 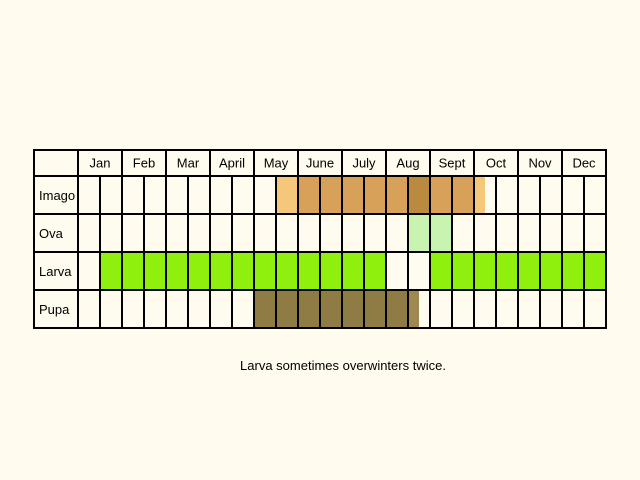 What do you see at coordinates (276, 163) in the screenshot?
I see `month-label-may: May` at bounding box center [276, 163].